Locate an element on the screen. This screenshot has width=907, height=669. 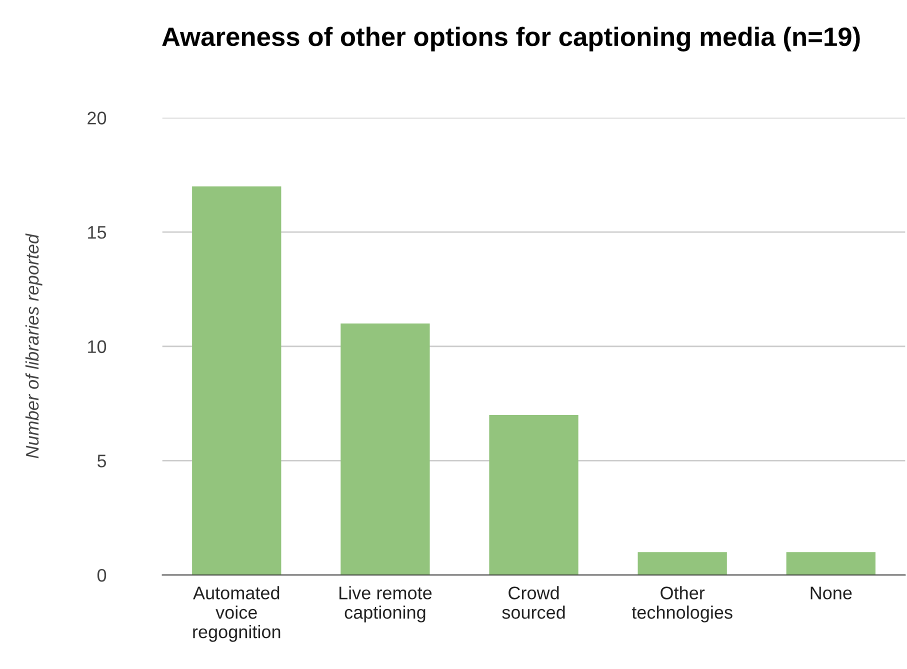
y-tick-label: 20 is located at coordinates (97, 118).